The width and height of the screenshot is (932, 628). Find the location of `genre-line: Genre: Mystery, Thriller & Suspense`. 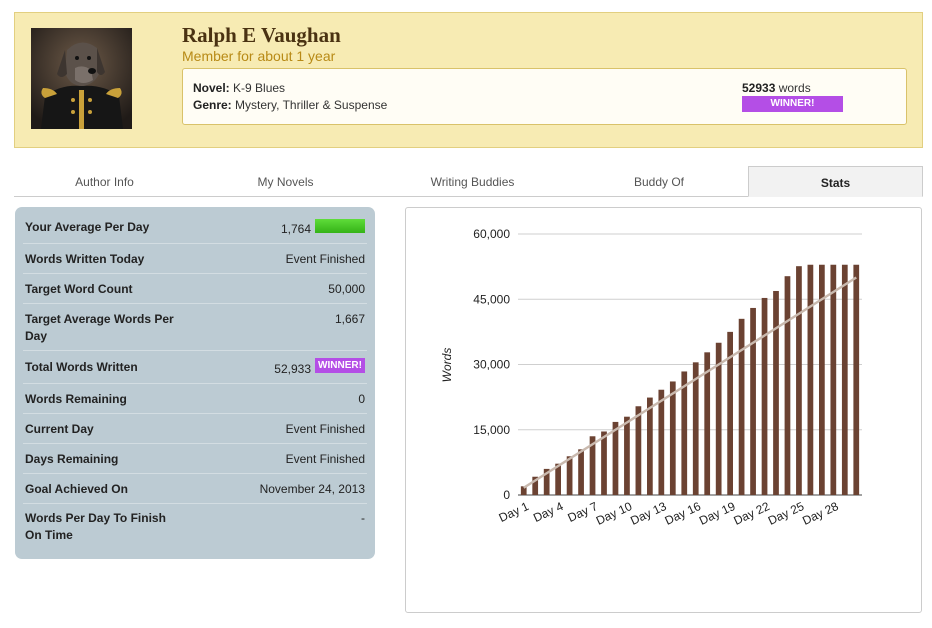

genre-line: Genre: Mystery, Thriller & Suspense is located at coordinates (290, 105).